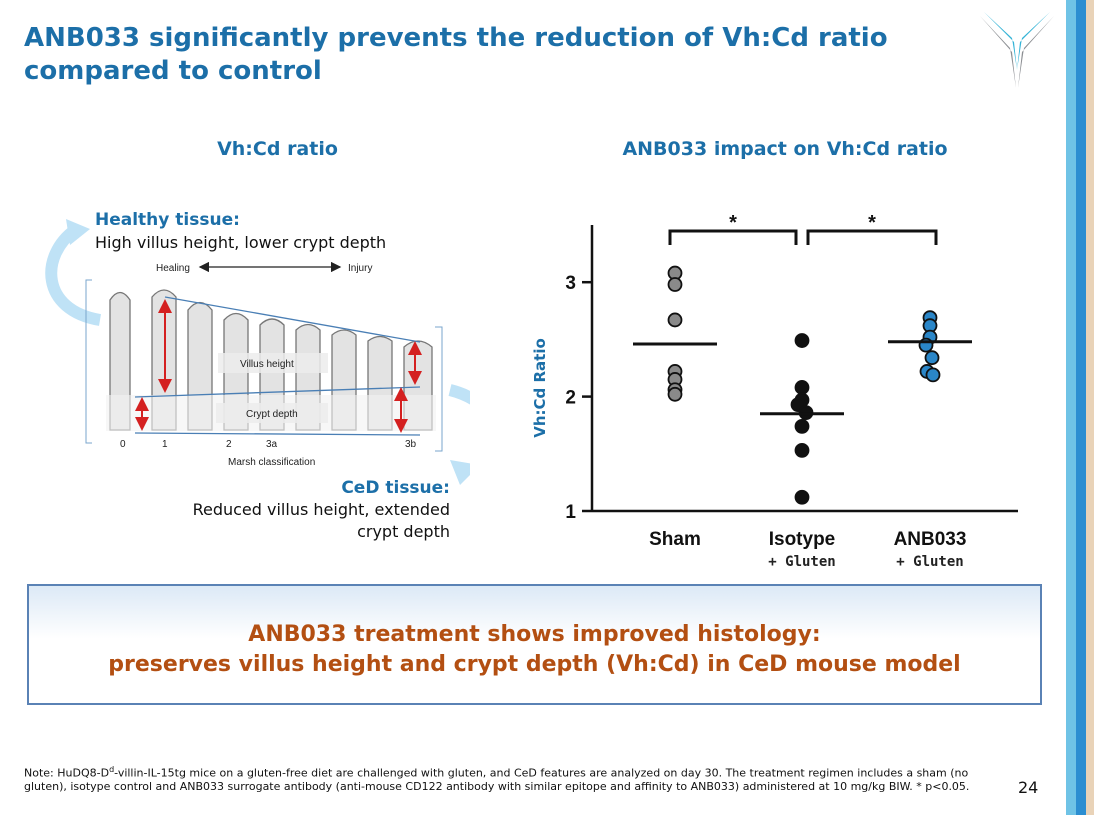 This screenshot has width=1094, height=815. What do you see at coordinates (570, 512) in the screenshot?
I see `y-tick-label: 1` at bounding box center [570, 512].